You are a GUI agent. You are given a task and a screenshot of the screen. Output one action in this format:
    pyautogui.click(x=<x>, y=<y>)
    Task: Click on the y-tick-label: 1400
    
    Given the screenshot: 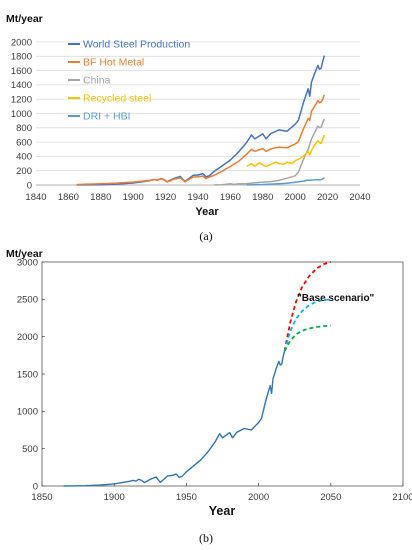 What is the action you would take?
    pyautogui.click(x=21, y=85)
    